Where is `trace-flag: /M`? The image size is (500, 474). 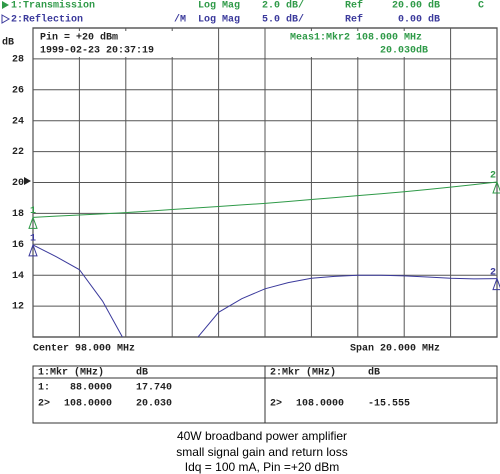
trace-flag: /M is located at coordinates (180, 20).